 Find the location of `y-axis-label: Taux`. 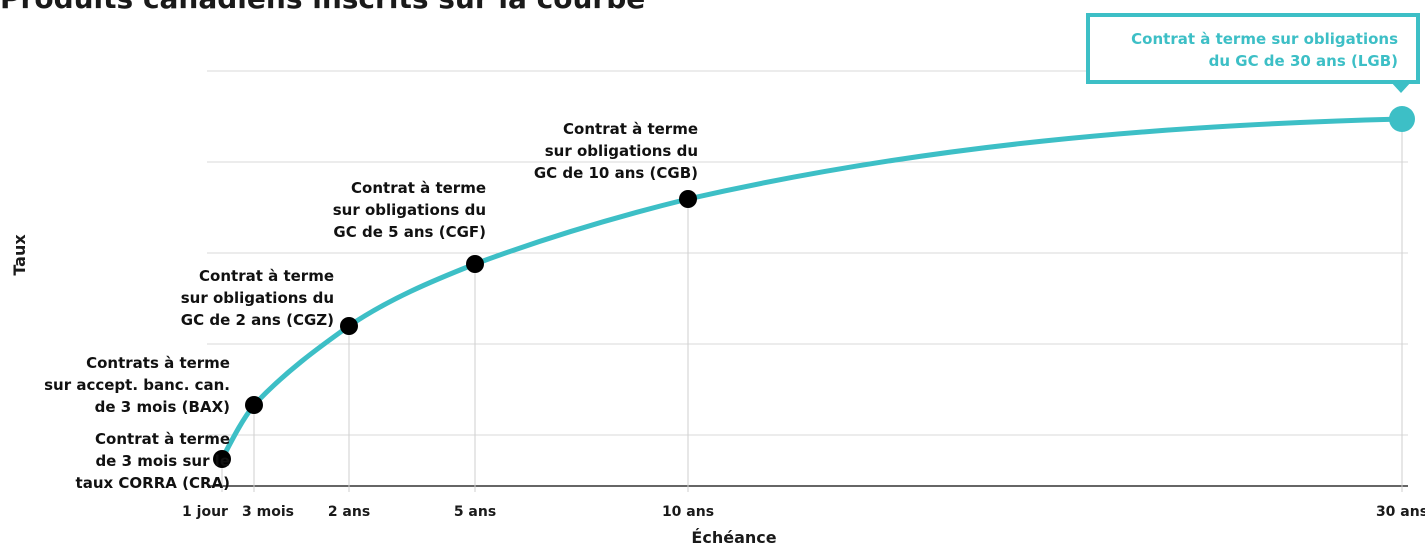

y-axis-label: Taux is located at coordinates (19, 255).